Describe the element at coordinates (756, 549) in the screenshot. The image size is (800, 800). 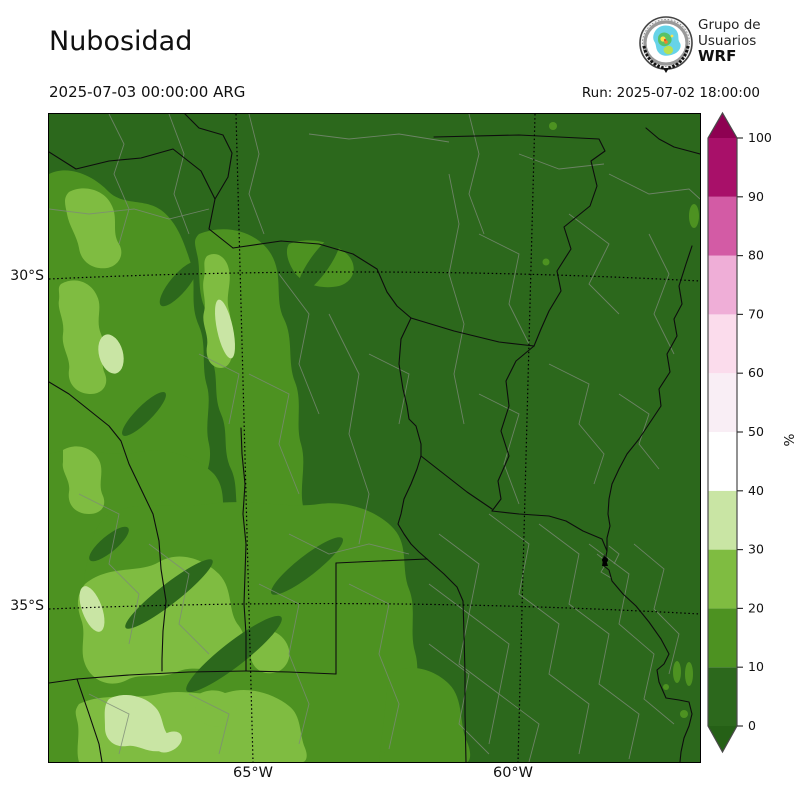
I see `svg-text: 30` at that location.